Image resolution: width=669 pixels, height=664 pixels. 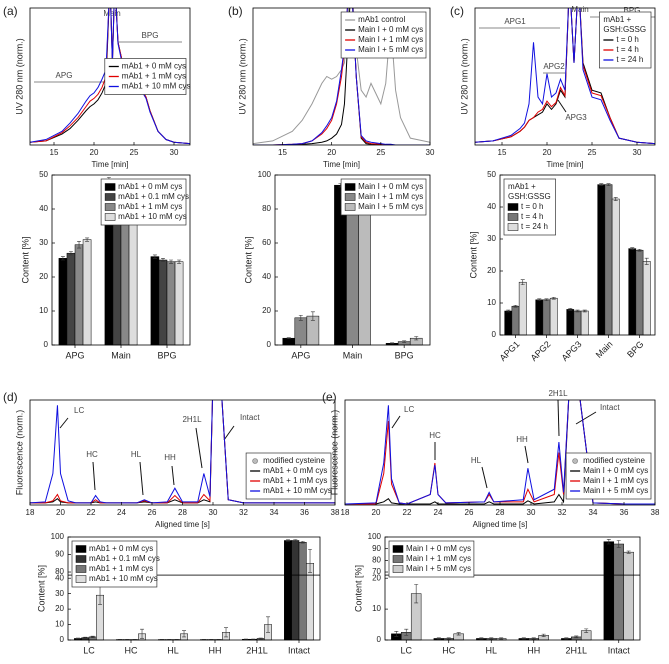 What do you see at coordinates (154, 76) in the screenshot?
I see `legend-label: mAb1 + 1 mM cys` at bounding box center [154, 76].